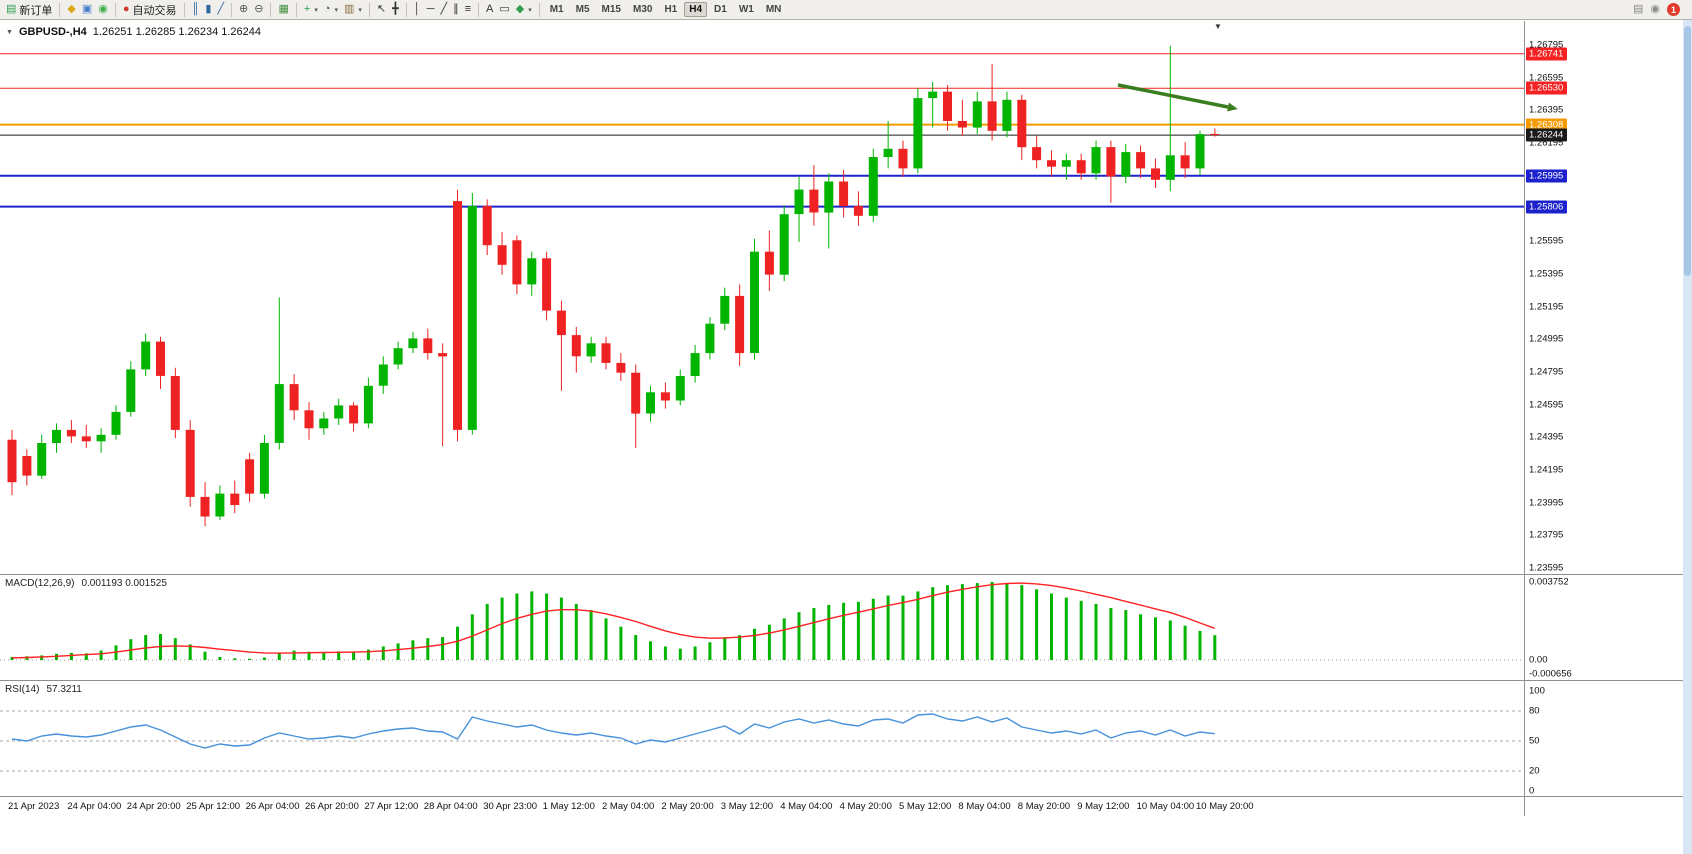 The image size is (1692, 854). I want to click on indicators-button: + ▾, so click(311, 9).